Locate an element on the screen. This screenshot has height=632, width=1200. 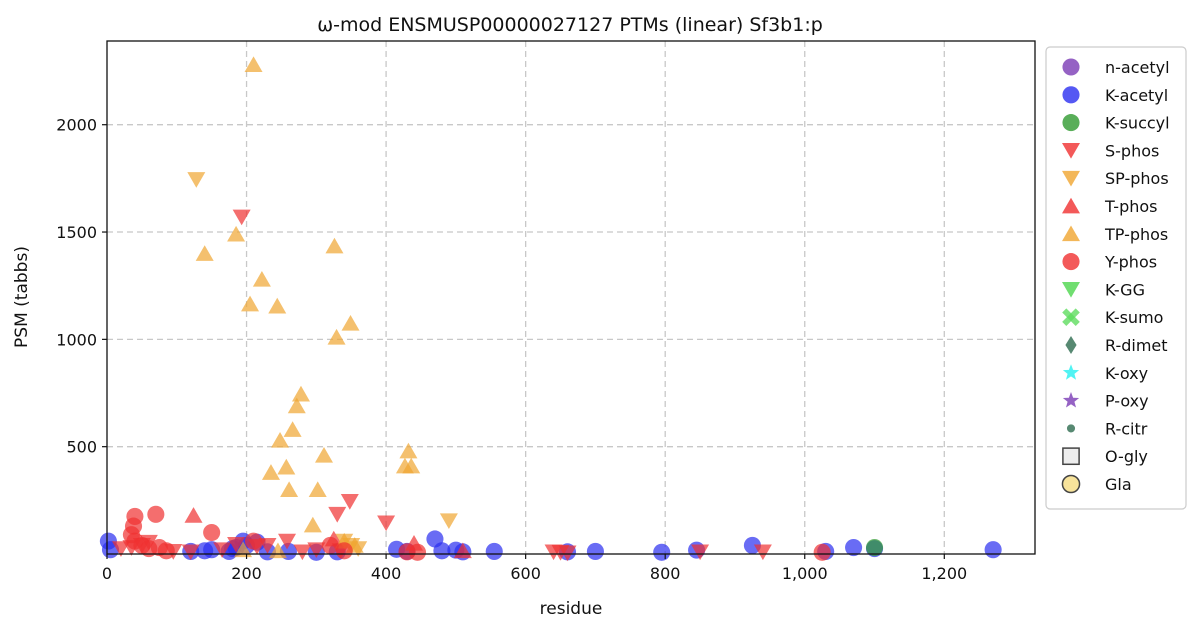
legend-marker-gla is located at coordinates (1071, 484).